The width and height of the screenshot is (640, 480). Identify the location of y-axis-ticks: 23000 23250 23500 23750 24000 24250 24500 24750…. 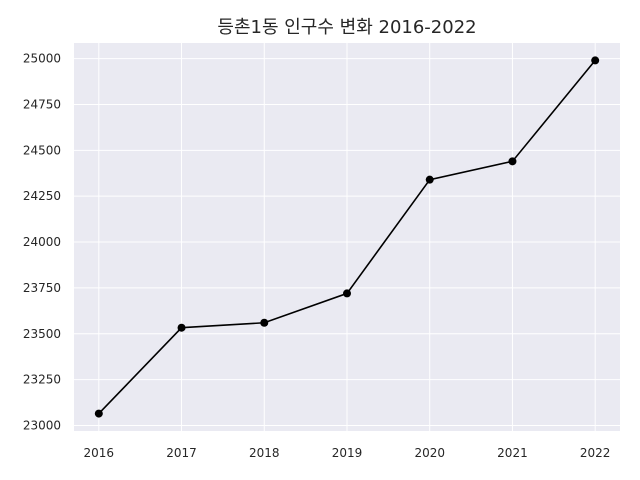
(42, 242).